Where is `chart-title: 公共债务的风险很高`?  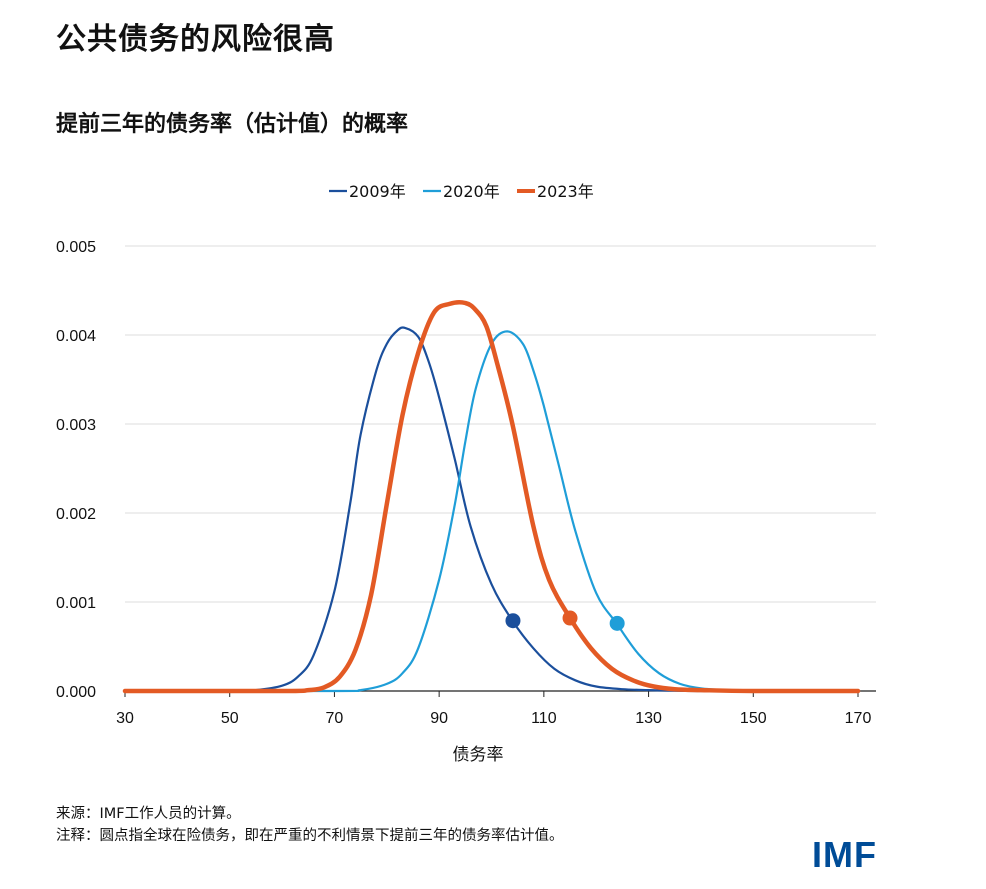 chart-title: 公共债务的风险很高 is located at coordinates (195, 39).